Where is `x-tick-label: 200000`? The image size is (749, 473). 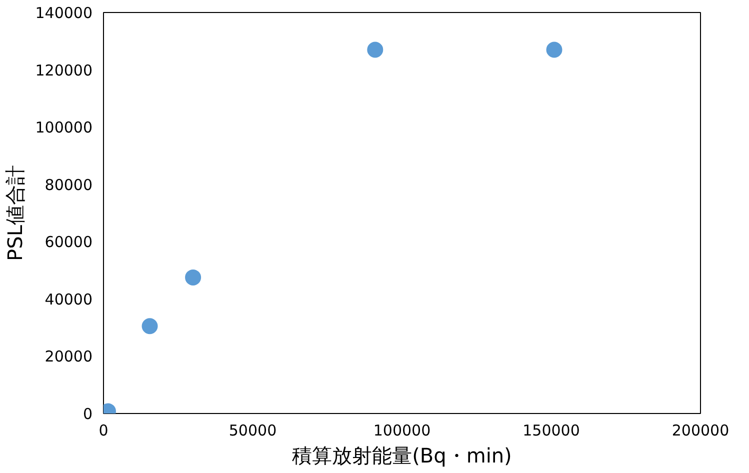 x-tick-label: 200000 is located at coordinates (701, 431).